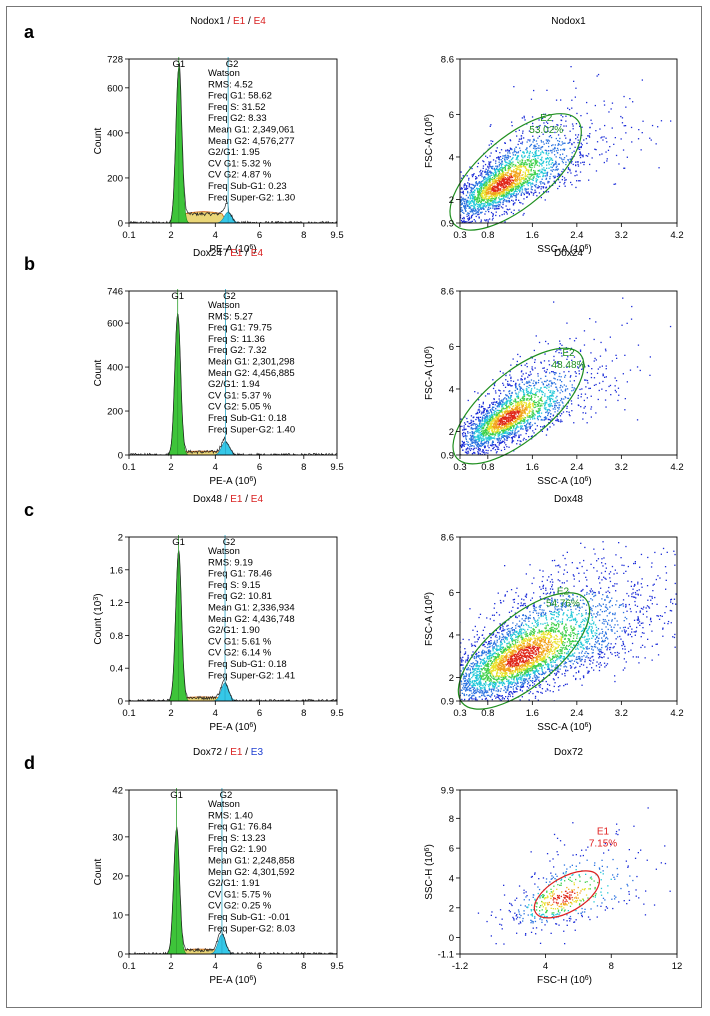 The image size is (710, 1016). What do you see at coordinates (532, 235) in the screenshot?
I see `x-tick-label: 1.6` at bounding box center [532, 235].